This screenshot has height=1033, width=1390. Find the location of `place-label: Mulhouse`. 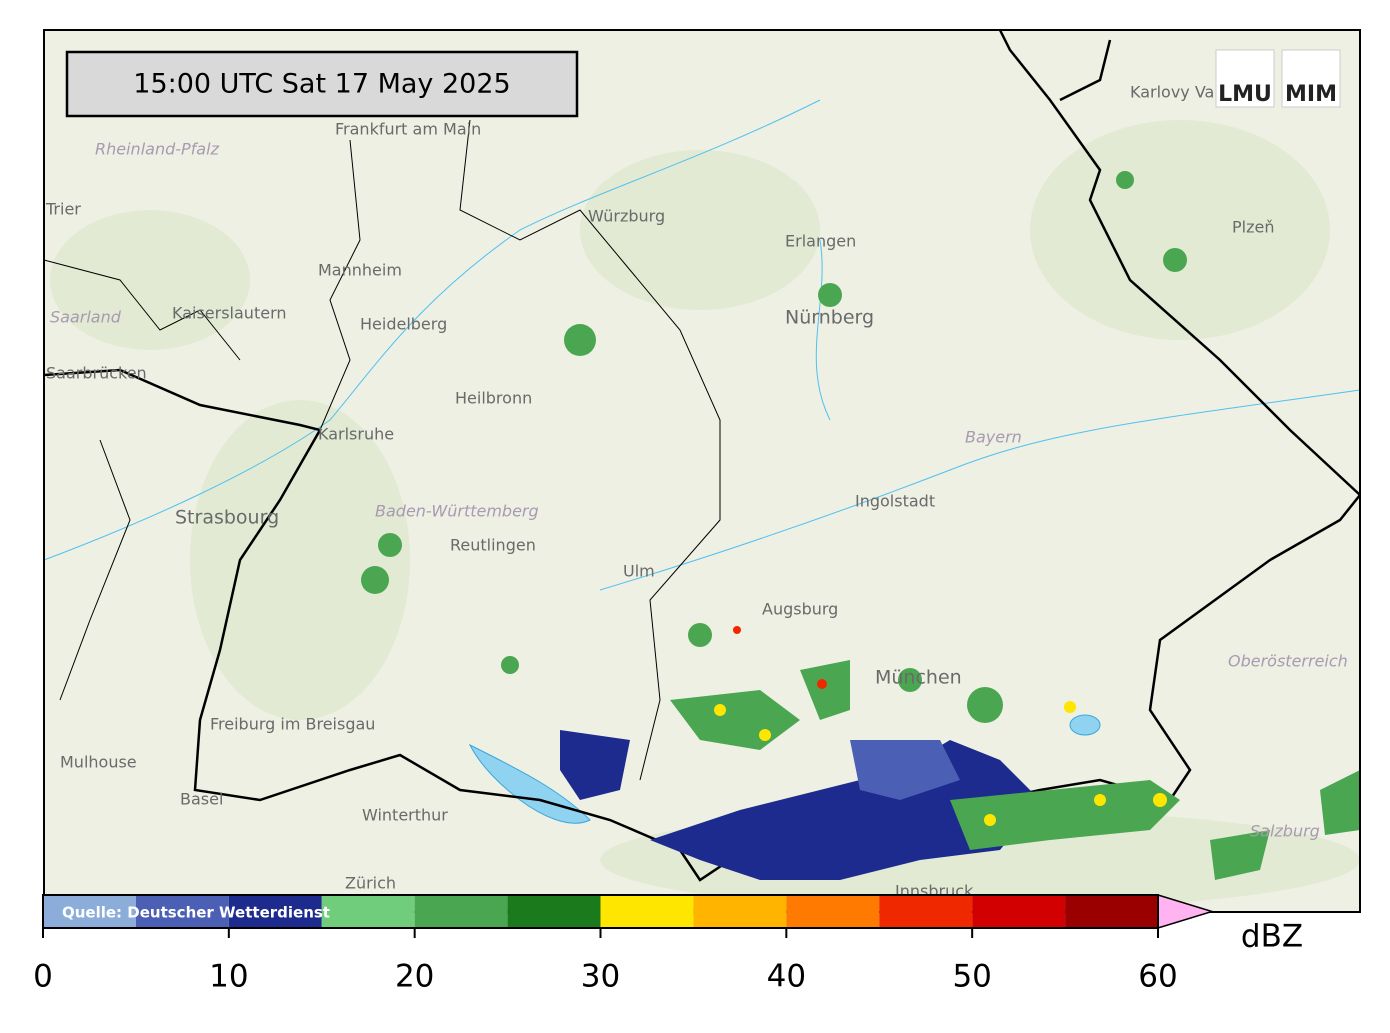

place-label: Mulhouse is located at coordinates (98, 762).